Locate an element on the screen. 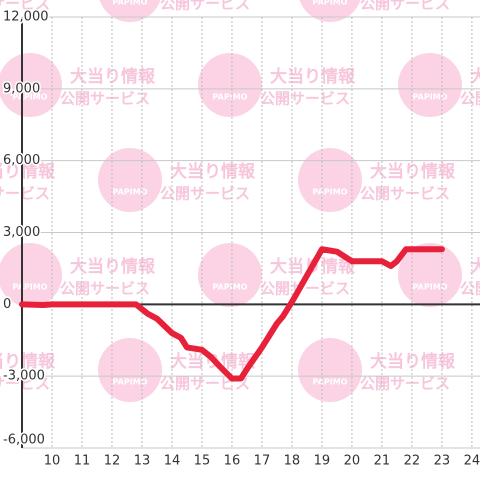 The height and width of the screenshot is (480, 480). y-tick-label: 0 is located at coordinates (7, 304).